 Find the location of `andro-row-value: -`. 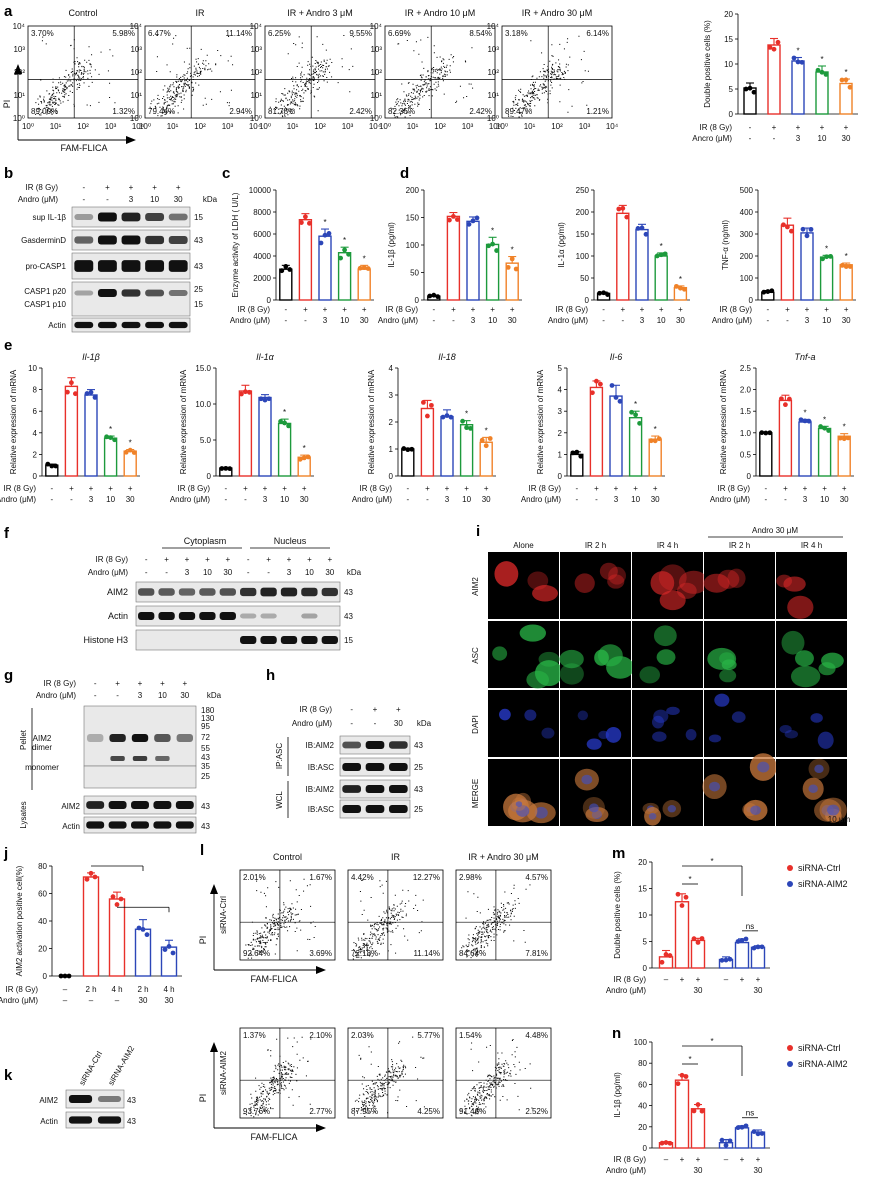

andro-row-value: - is located at coordinates (305, 320).